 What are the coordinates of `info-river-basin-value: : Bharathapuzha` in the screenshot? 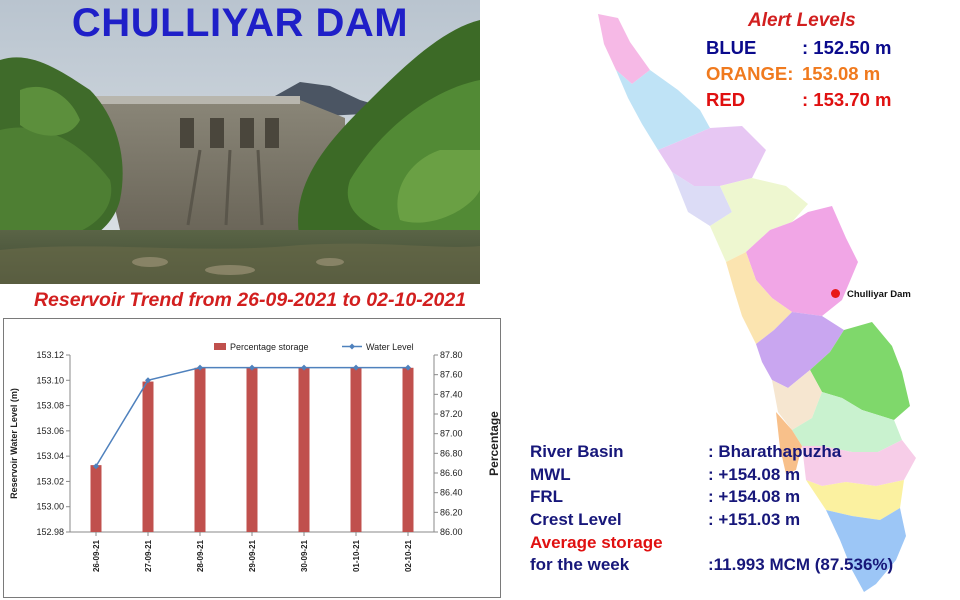 It's located at (775, 451).